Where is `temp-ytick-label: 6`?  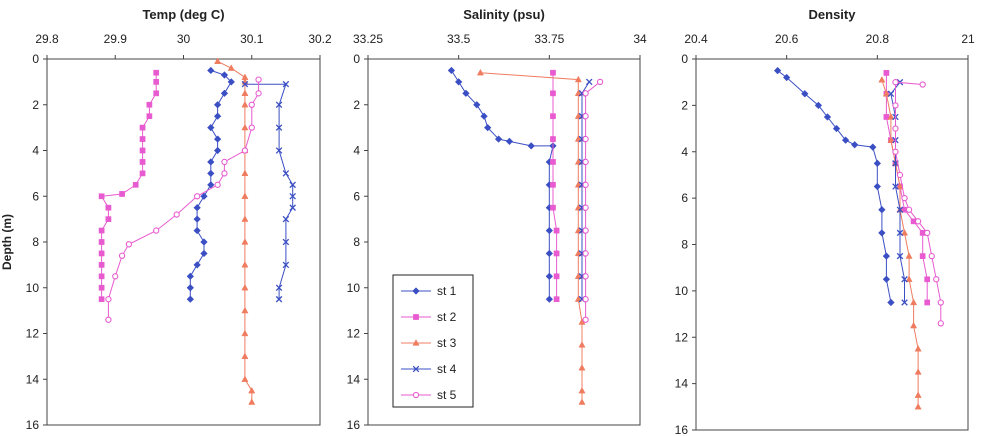
temp-ytick-label: 6 is located at coordinates (35, 196).